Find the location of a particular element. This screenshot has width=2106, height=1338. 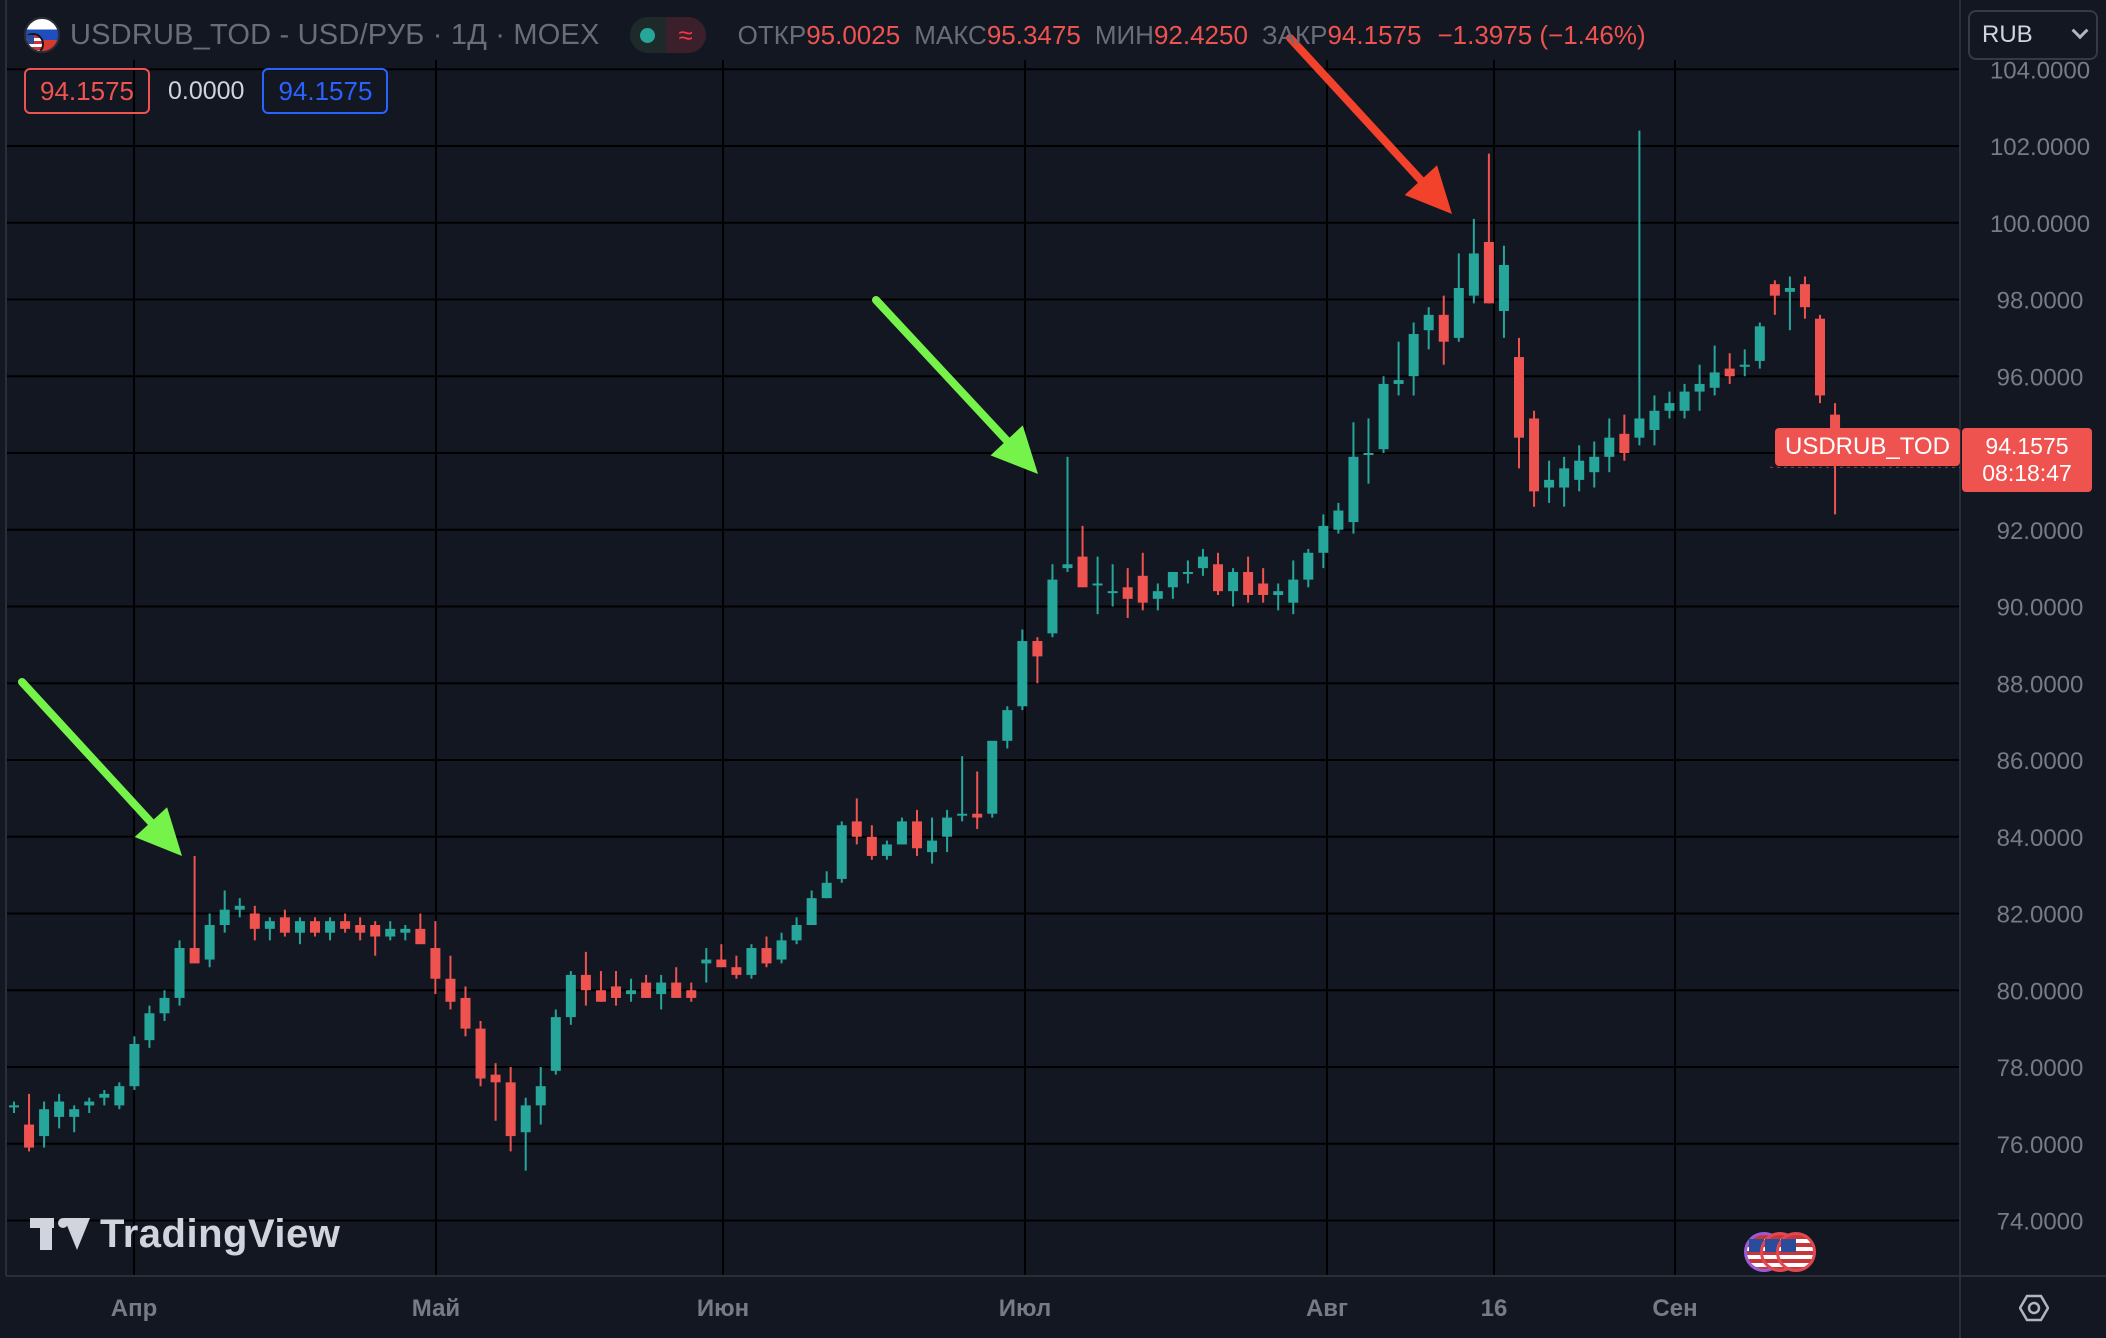

chevron-down-icon is located at coordinates (2080, 31).